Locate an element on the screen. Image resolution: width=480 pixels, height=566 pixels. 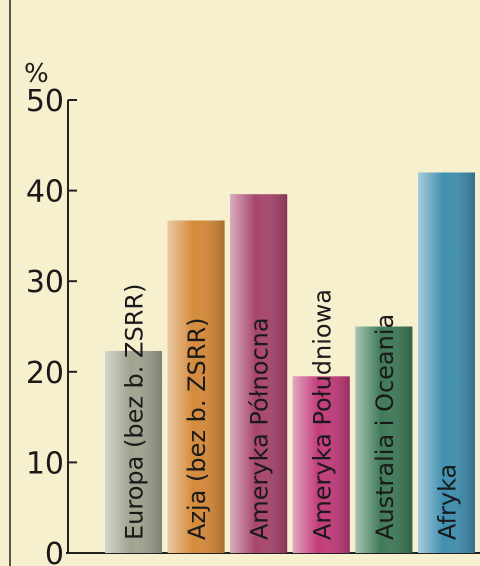
y-tick-label: 40 is located at coordinates (45, 192).